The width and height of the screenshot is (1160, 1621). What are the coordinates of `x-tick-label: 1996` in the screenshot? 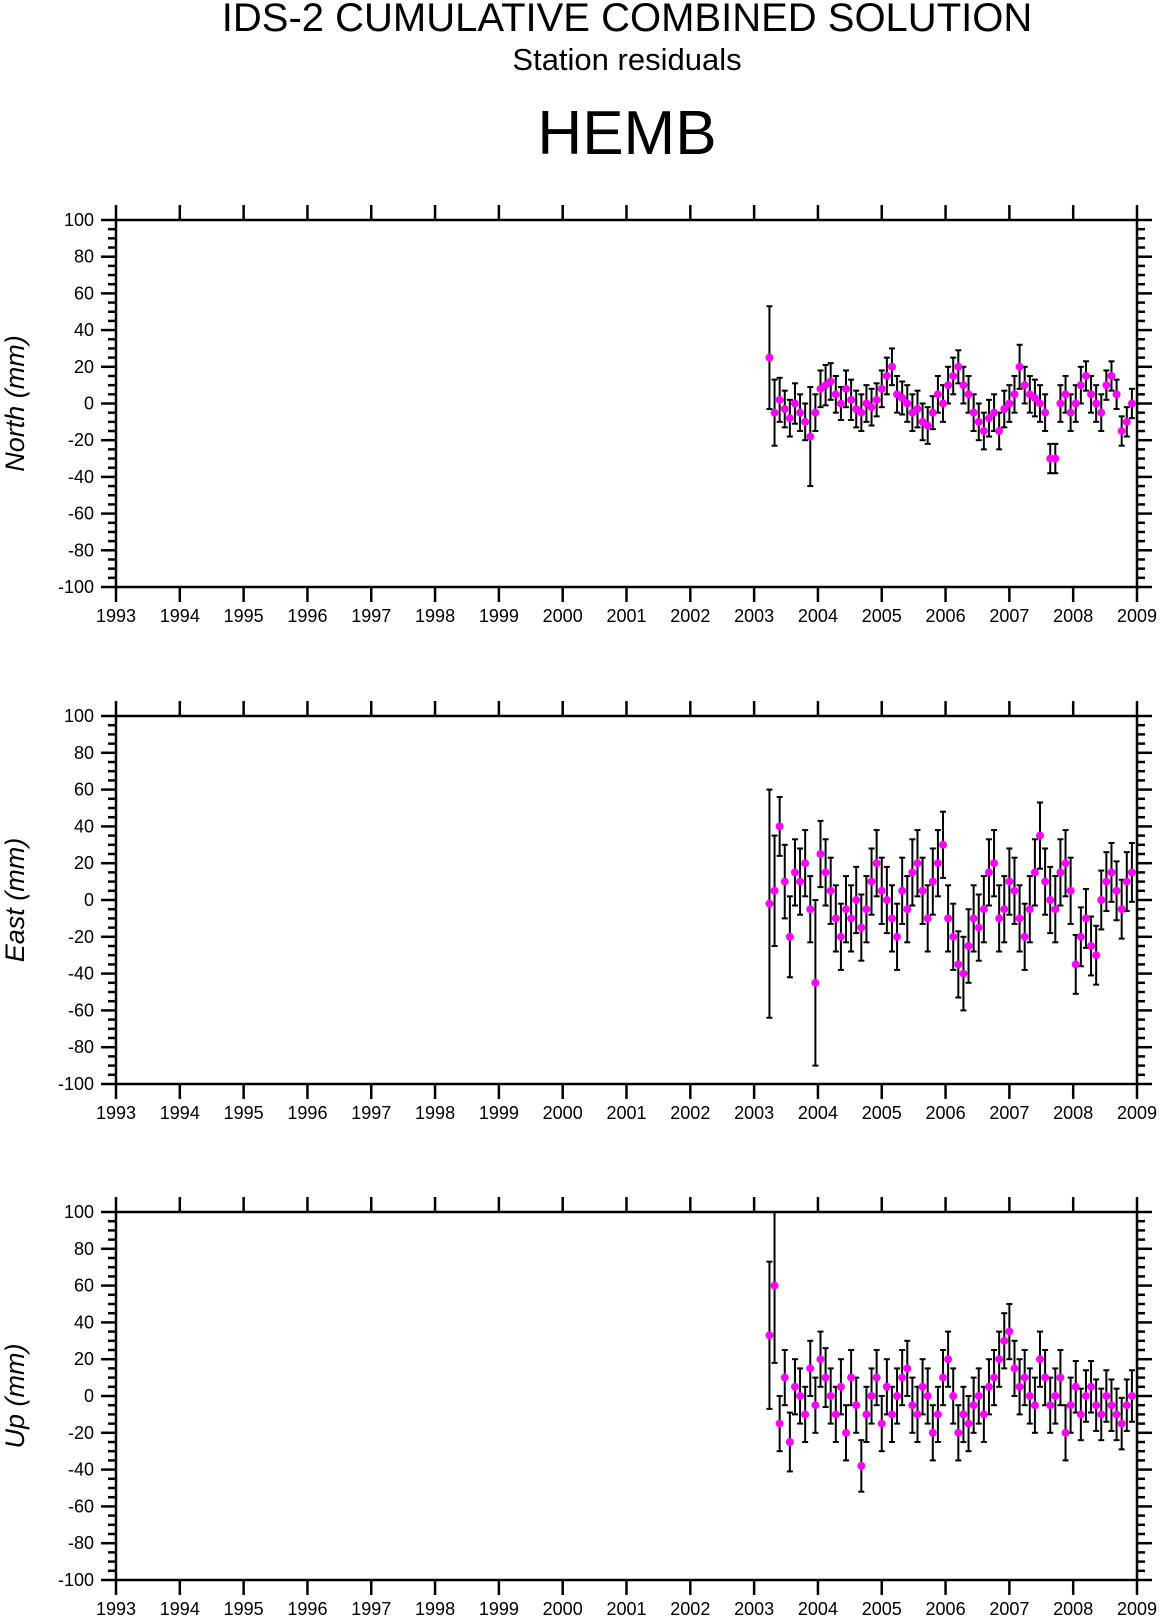 It's located at (307, 1113).